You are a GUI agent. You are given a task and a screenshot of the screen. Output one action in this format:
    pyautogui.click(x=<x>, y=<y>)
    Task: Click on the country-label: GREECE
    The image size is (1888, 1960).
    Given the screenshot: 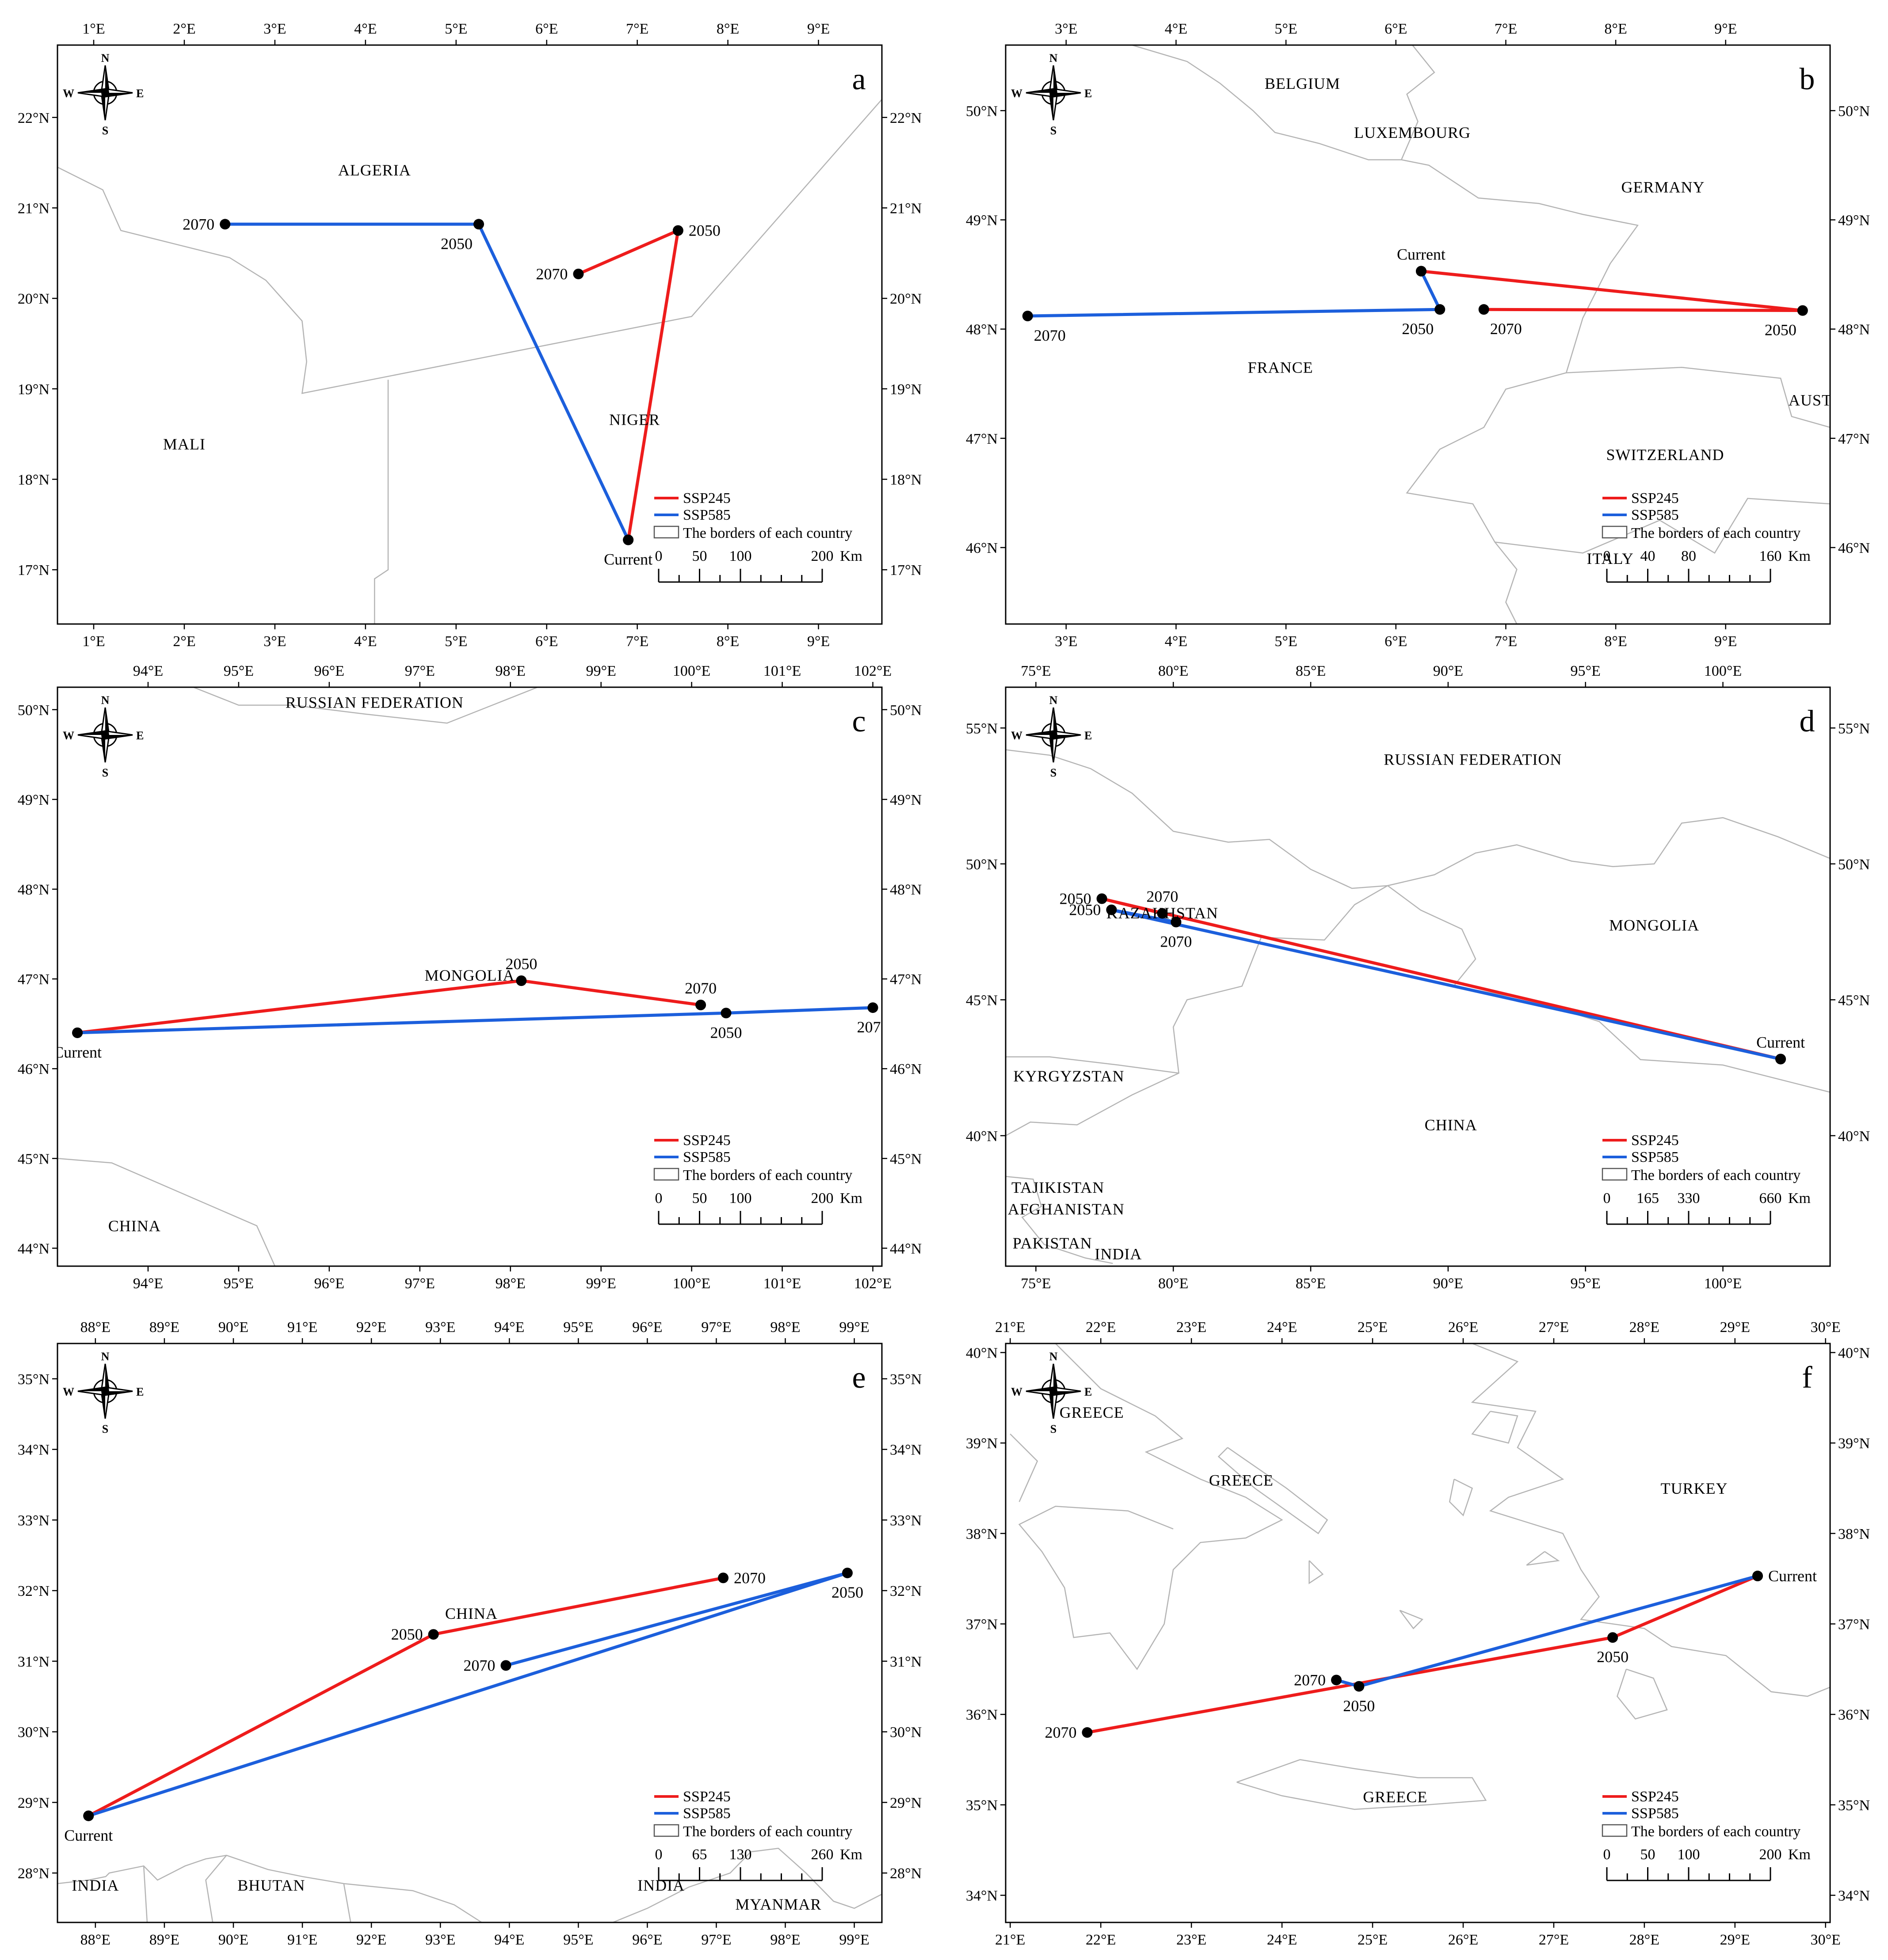 What is the action you would take?
    pyautogui.click(x=1241, y=1480)
    